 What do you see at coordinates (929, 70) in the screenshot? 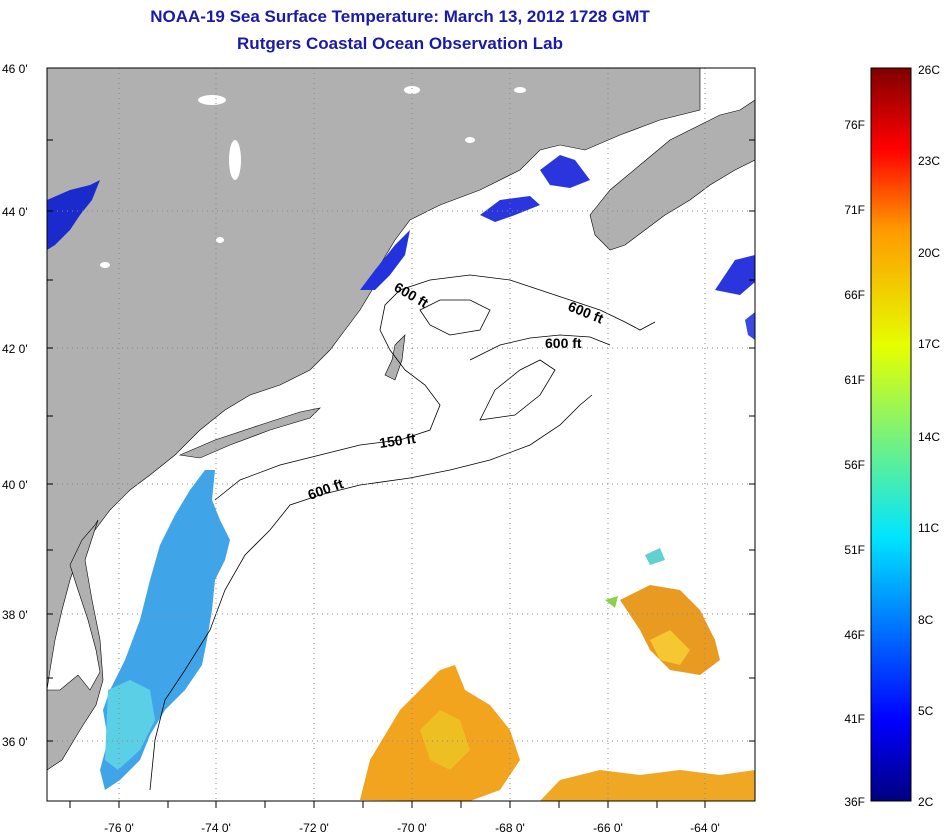
I see `colorbar-c-label: 26C` at bounding box center [929, 70].